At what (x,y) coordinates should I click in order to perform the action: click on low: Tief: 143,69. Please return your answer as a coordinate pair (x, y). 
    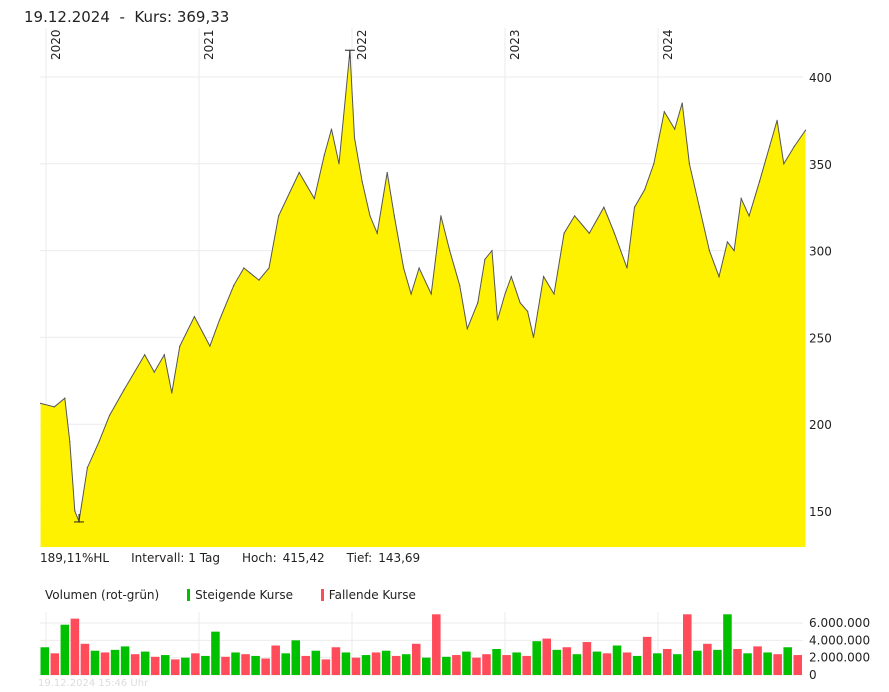
    Looking at the image, I should click on (384, 558).